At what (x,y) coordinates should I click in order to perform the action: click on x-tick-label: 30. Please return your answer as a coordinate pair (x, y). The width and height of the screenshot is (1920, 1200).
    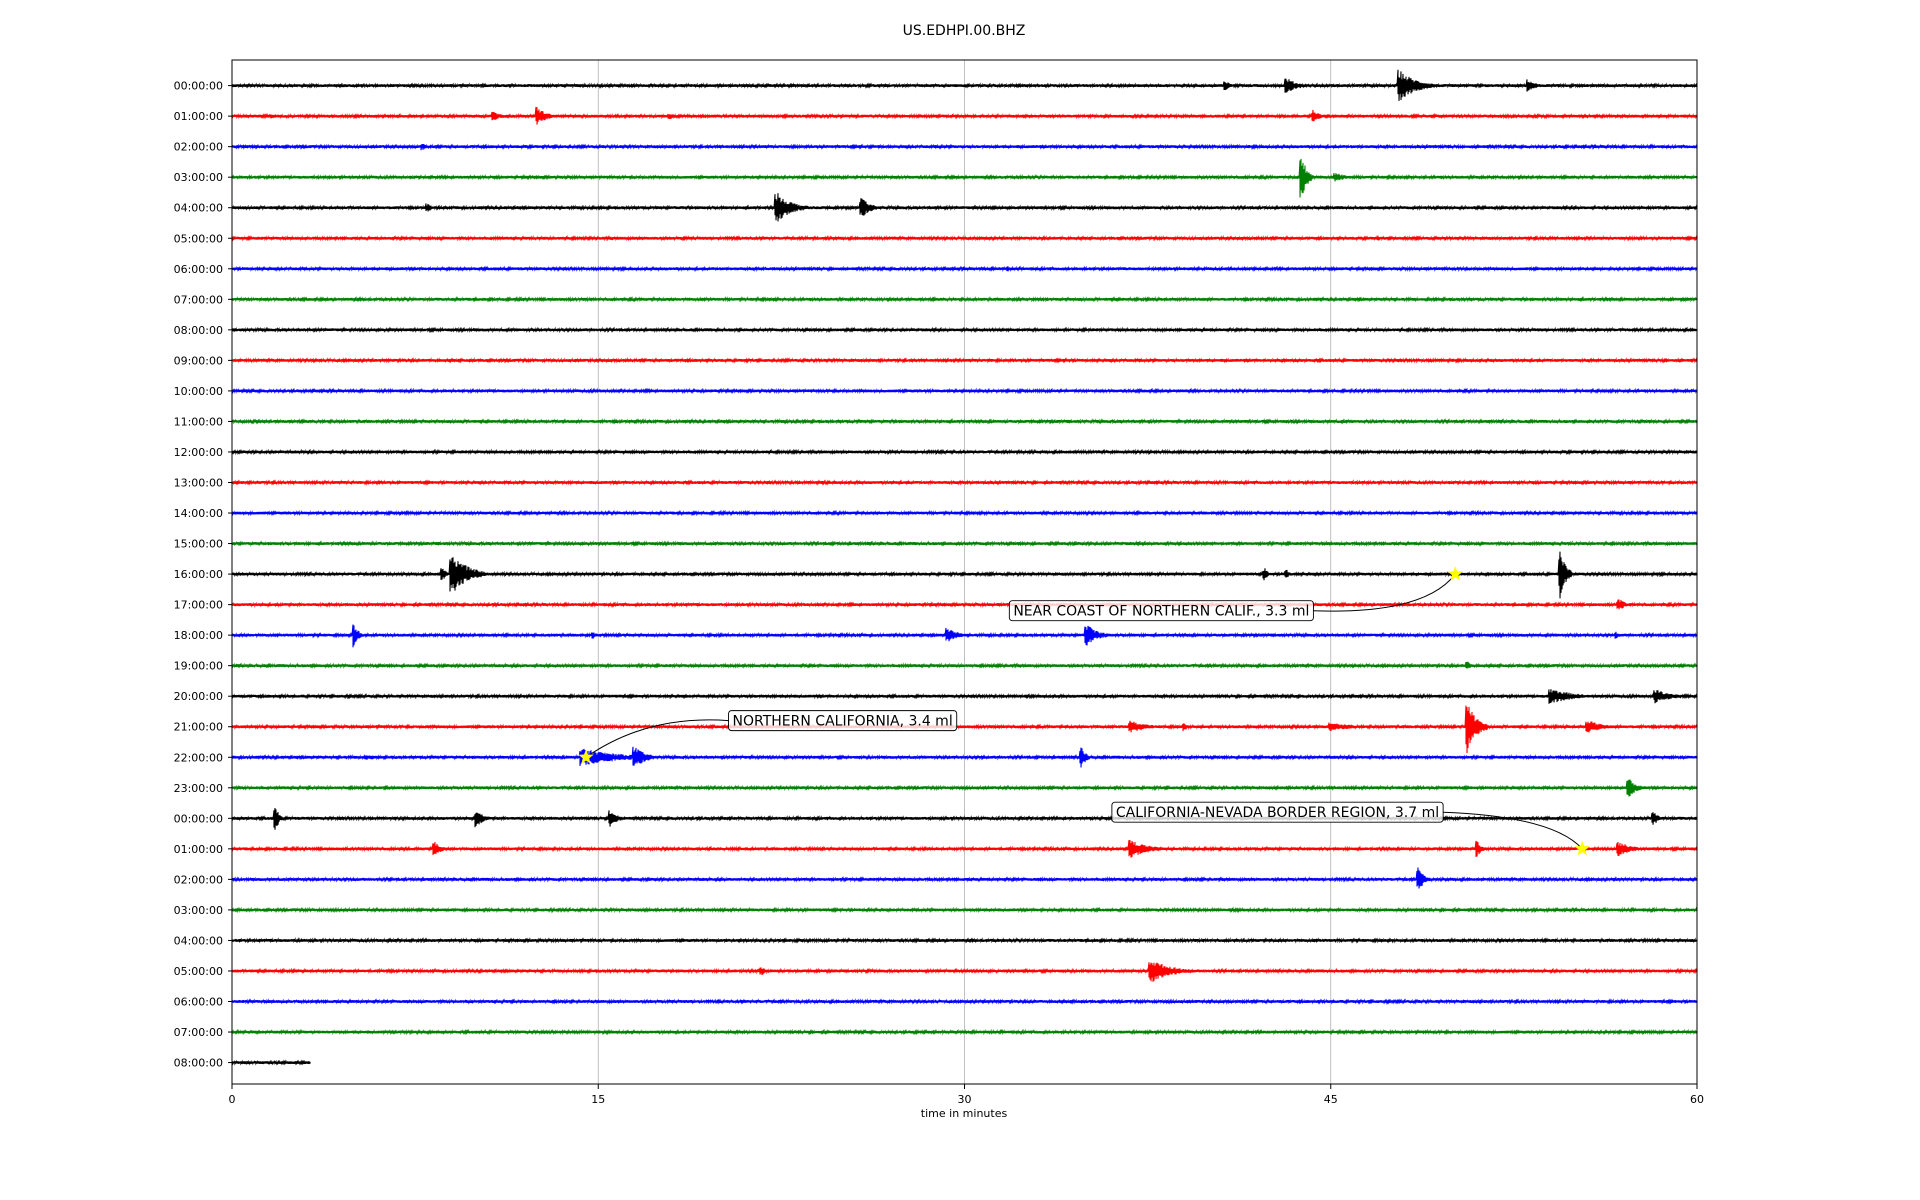
    Looking at the image, I should click on (965, 1099).